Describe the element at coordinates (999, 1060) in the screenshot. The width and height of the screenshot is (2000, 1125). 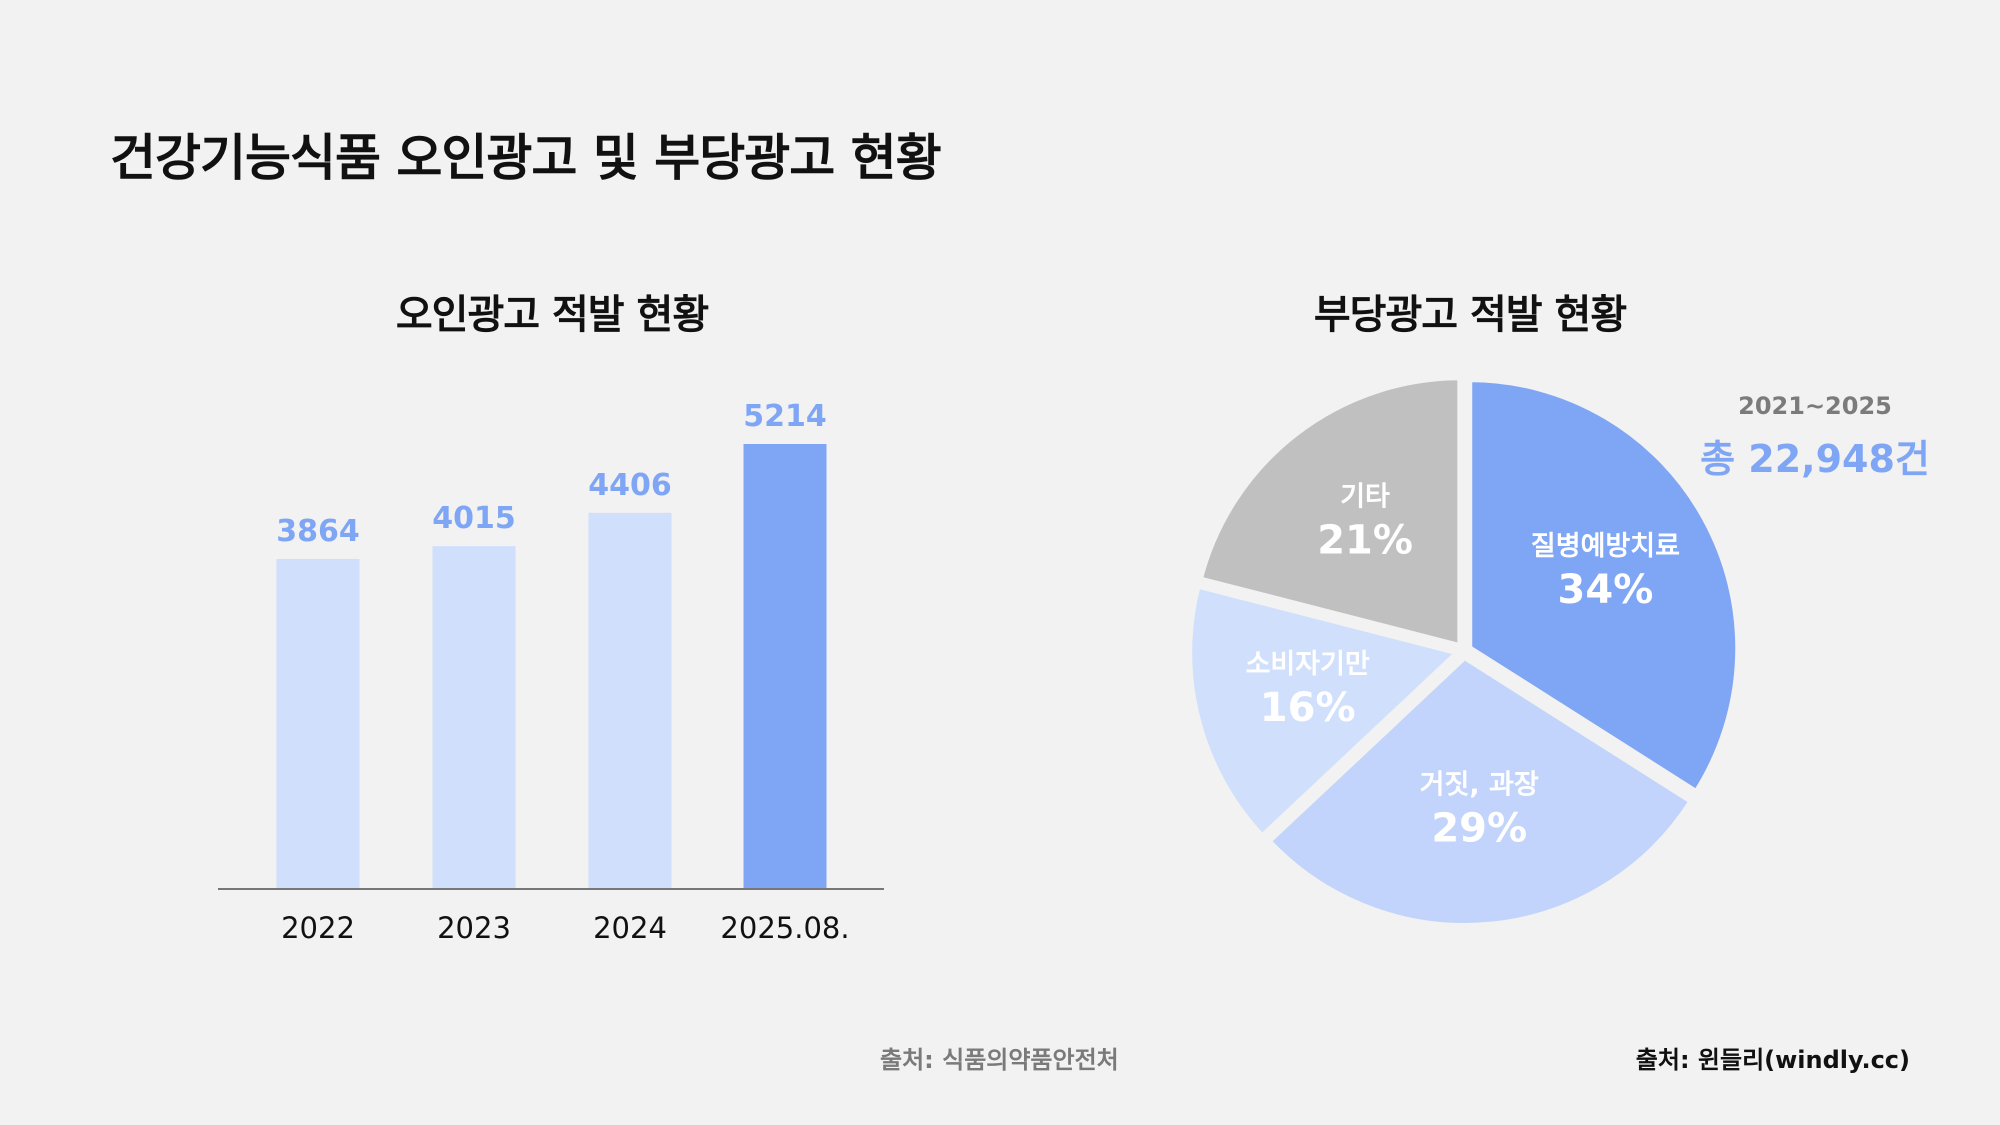
I see `source-left: 출처: 식품의약품안전처` at that location.